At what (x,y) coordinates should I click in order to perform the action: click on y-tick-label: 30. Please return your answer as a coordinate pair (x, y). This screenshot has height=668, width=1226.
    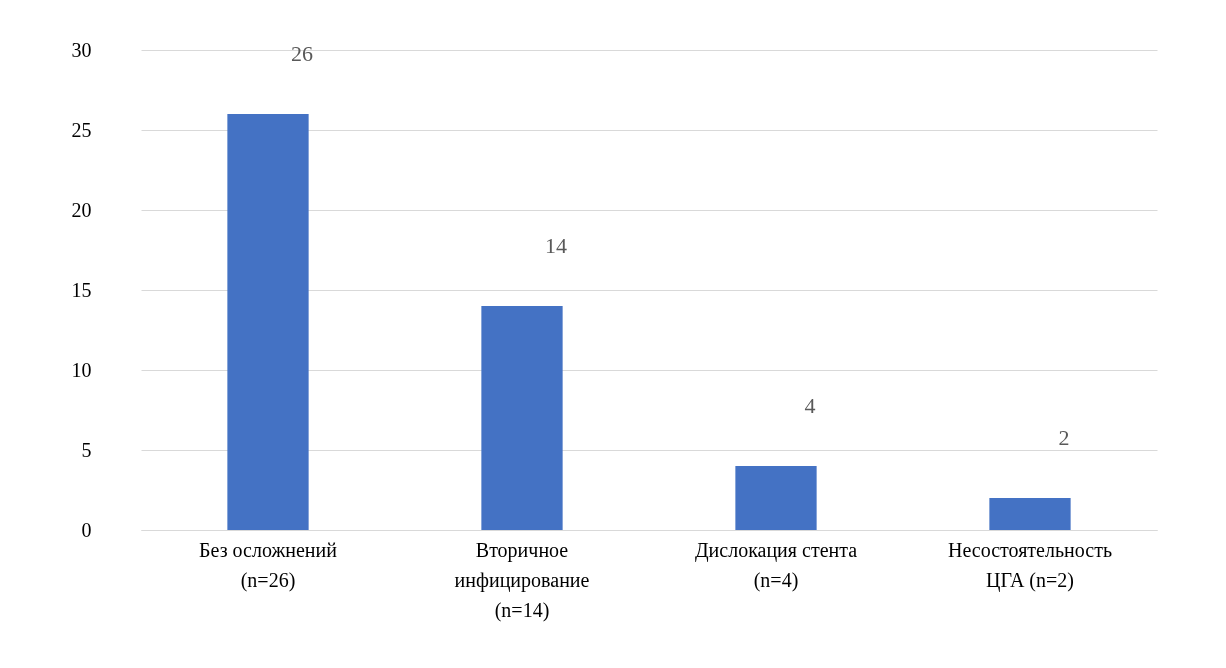
    Looking at the image, I should click on (81, 49).